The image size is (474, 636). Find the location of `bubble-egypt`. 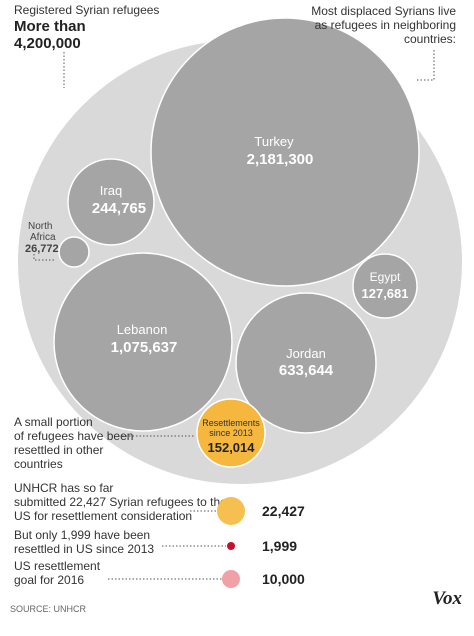

bubble-egypt is located at coordinates (385, 286).